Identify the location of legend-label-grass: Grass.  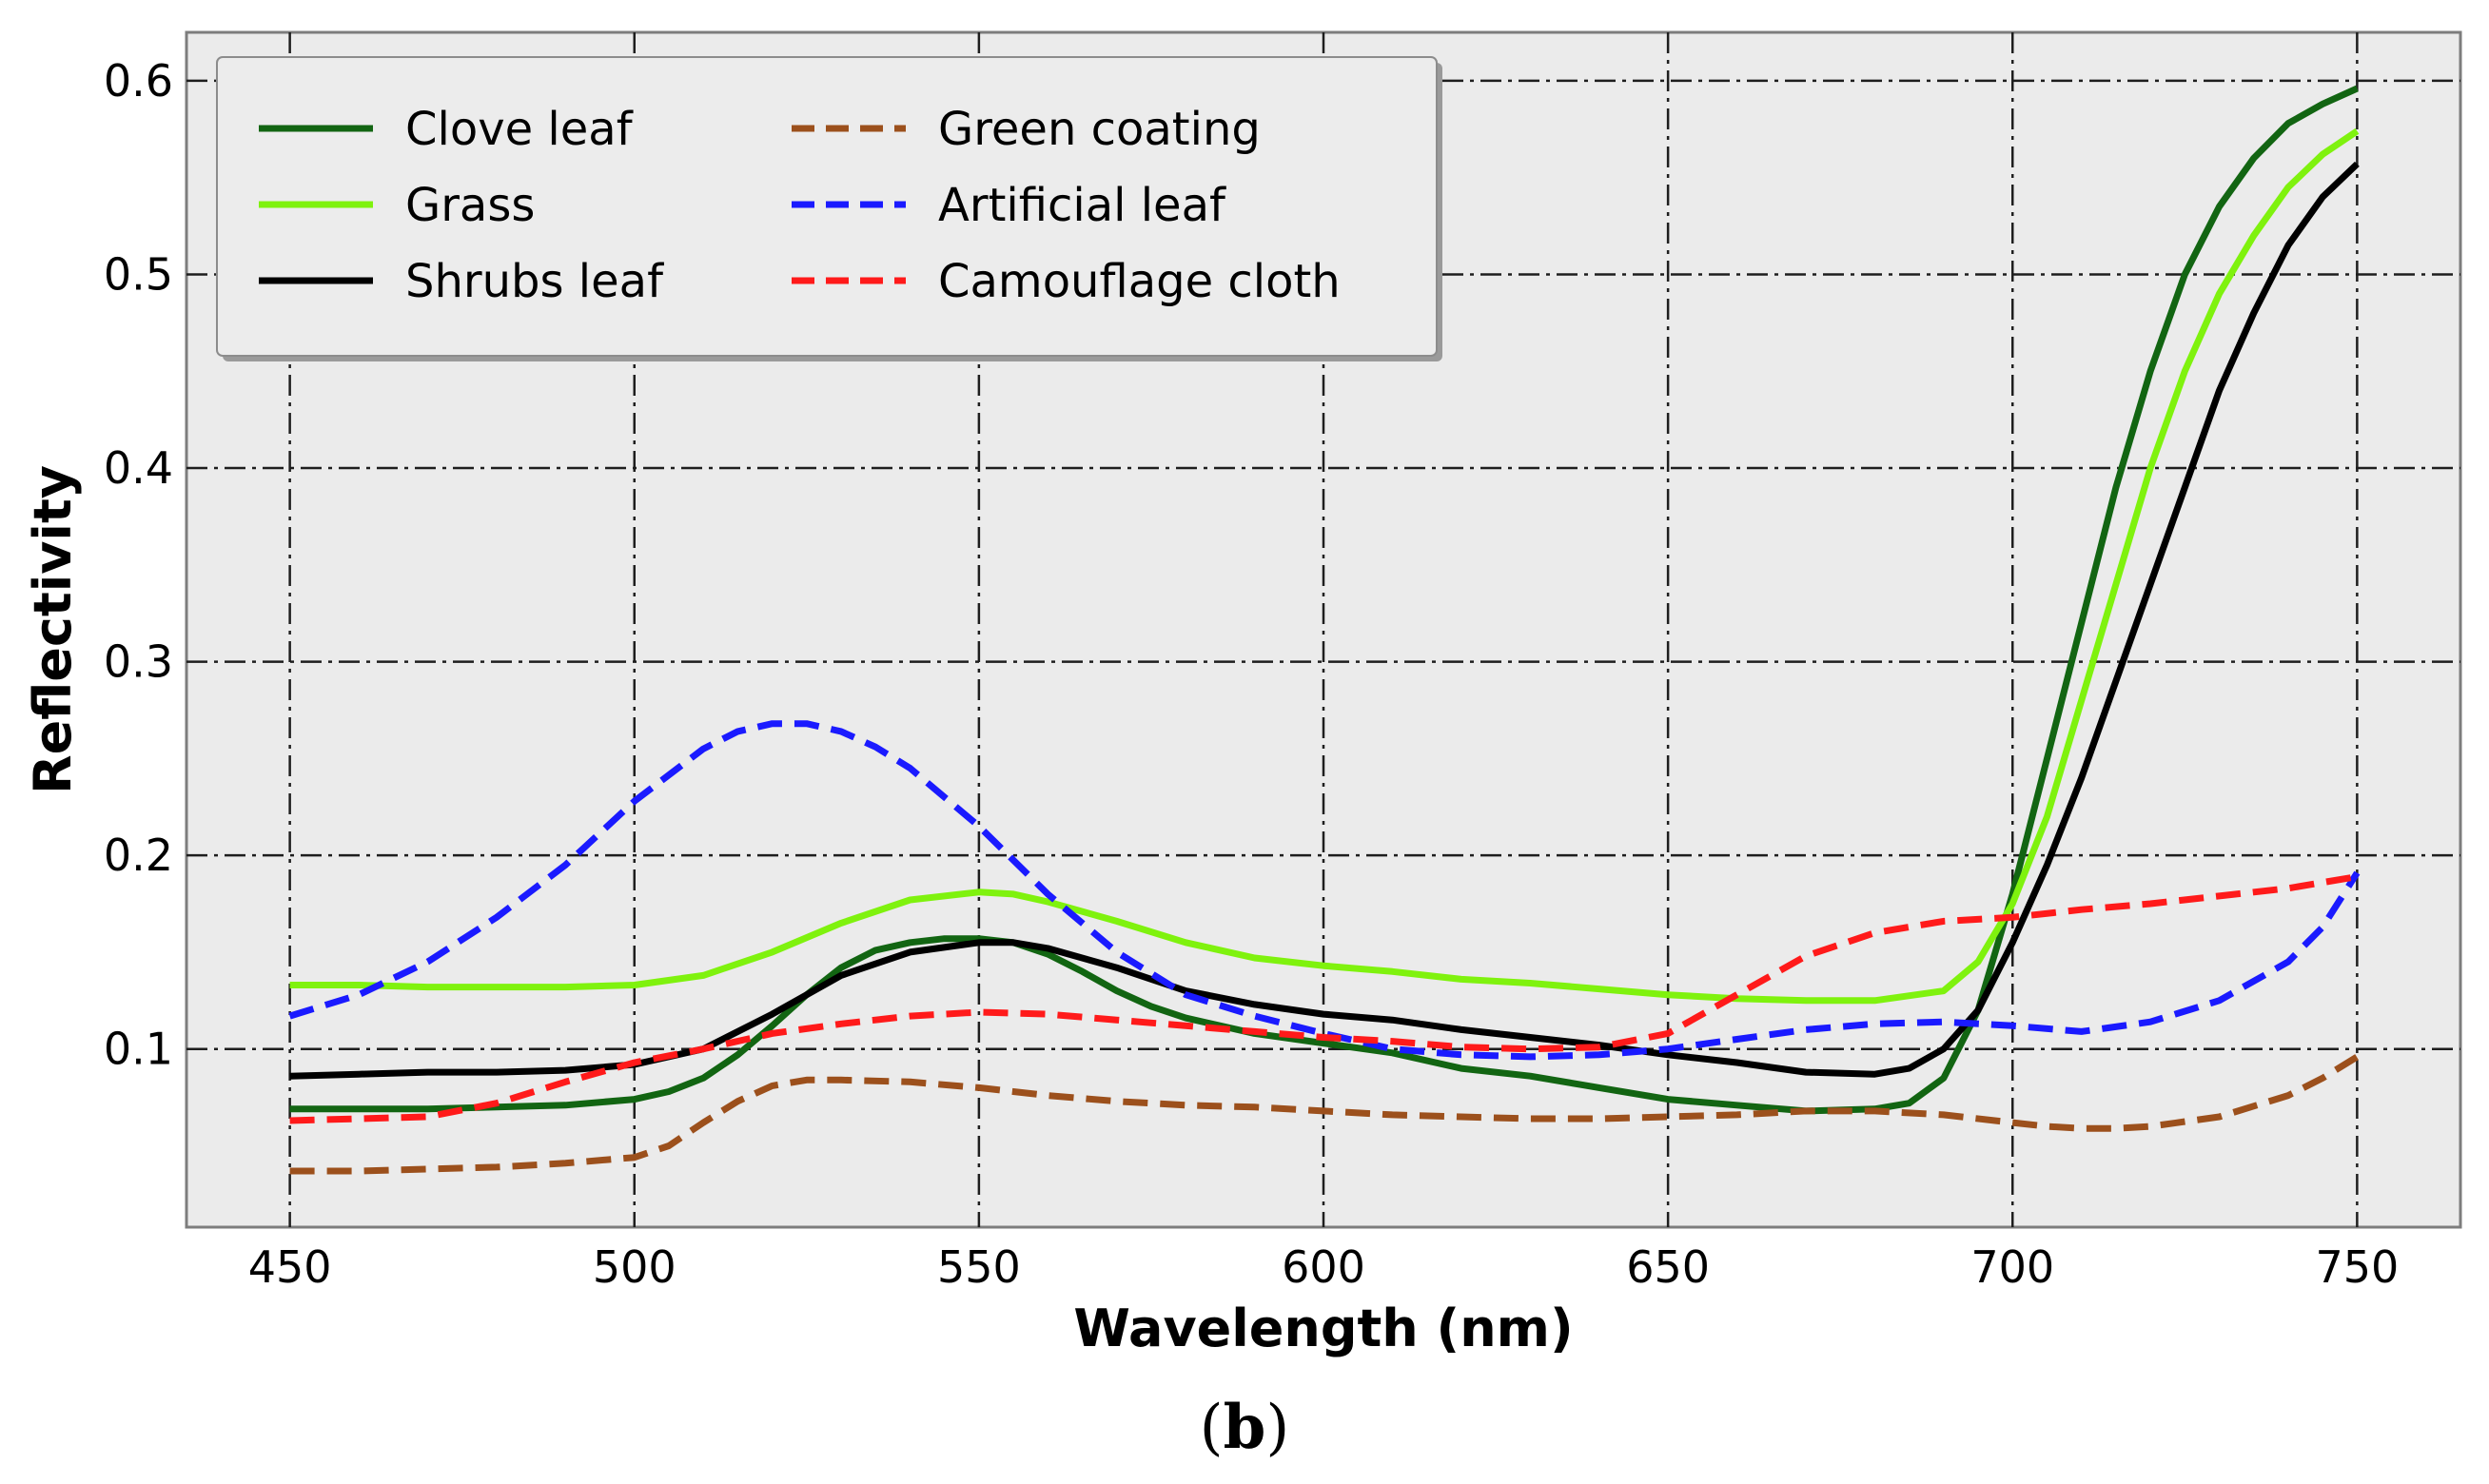
(470, 205).